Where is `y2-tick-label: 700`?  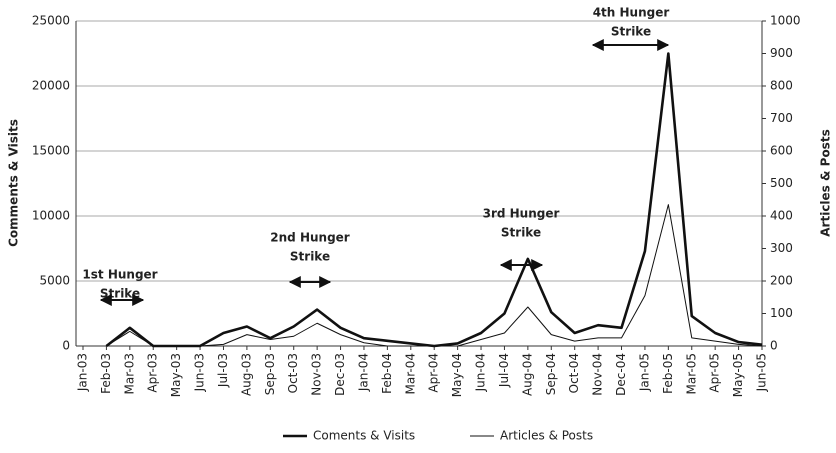 y2-tick-label: 700 is located at coordinates (781, 118).